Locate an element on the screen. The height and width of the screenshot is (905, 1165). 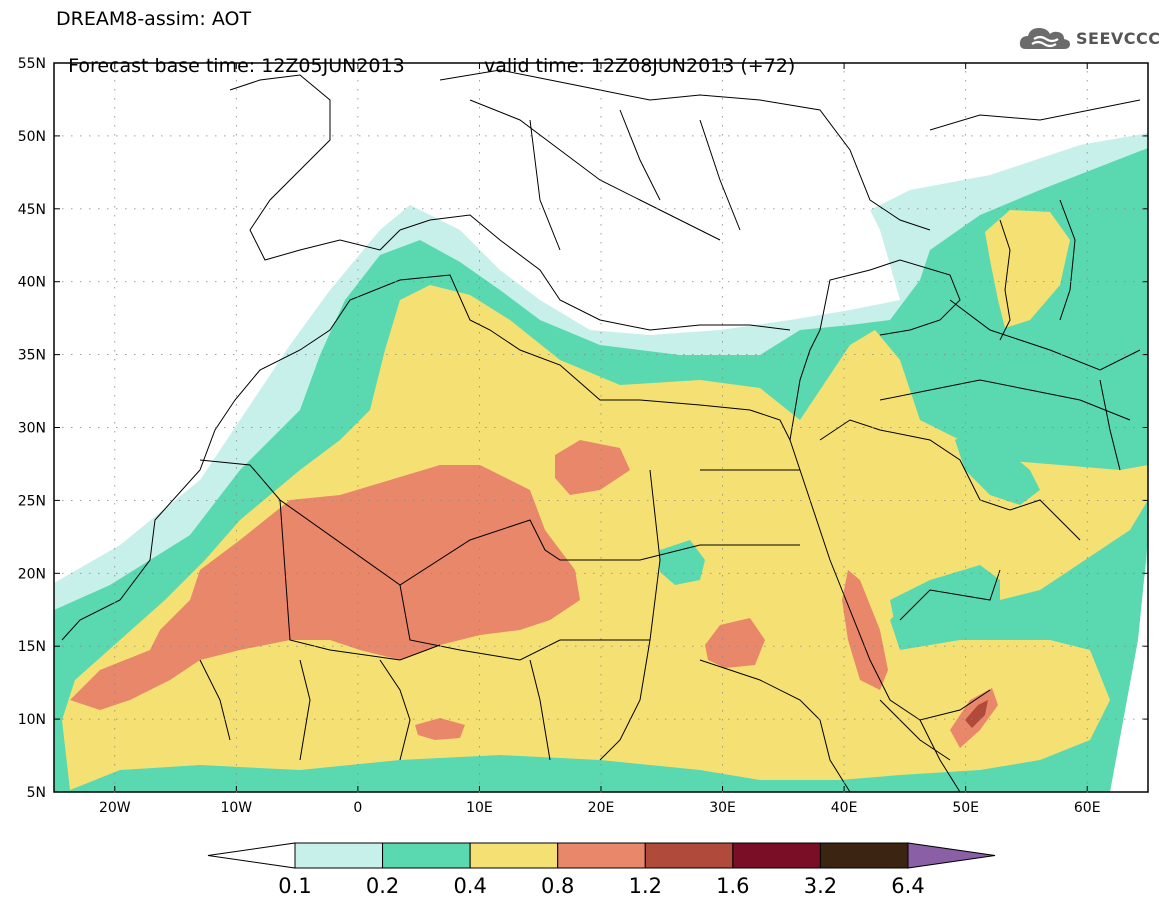
logo-text: SEEVCCC is located at coordinates (1118, 38).